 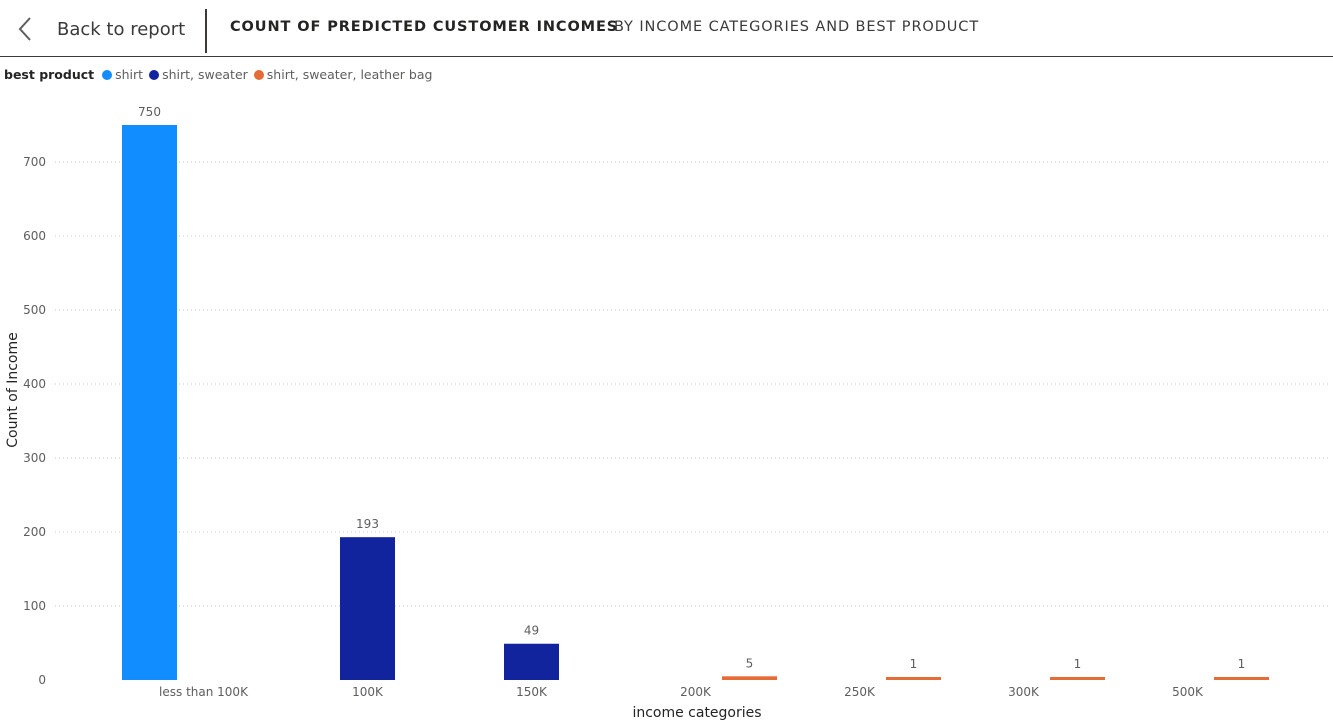 I want to click on bar-150k, so click(x=531, y=661).